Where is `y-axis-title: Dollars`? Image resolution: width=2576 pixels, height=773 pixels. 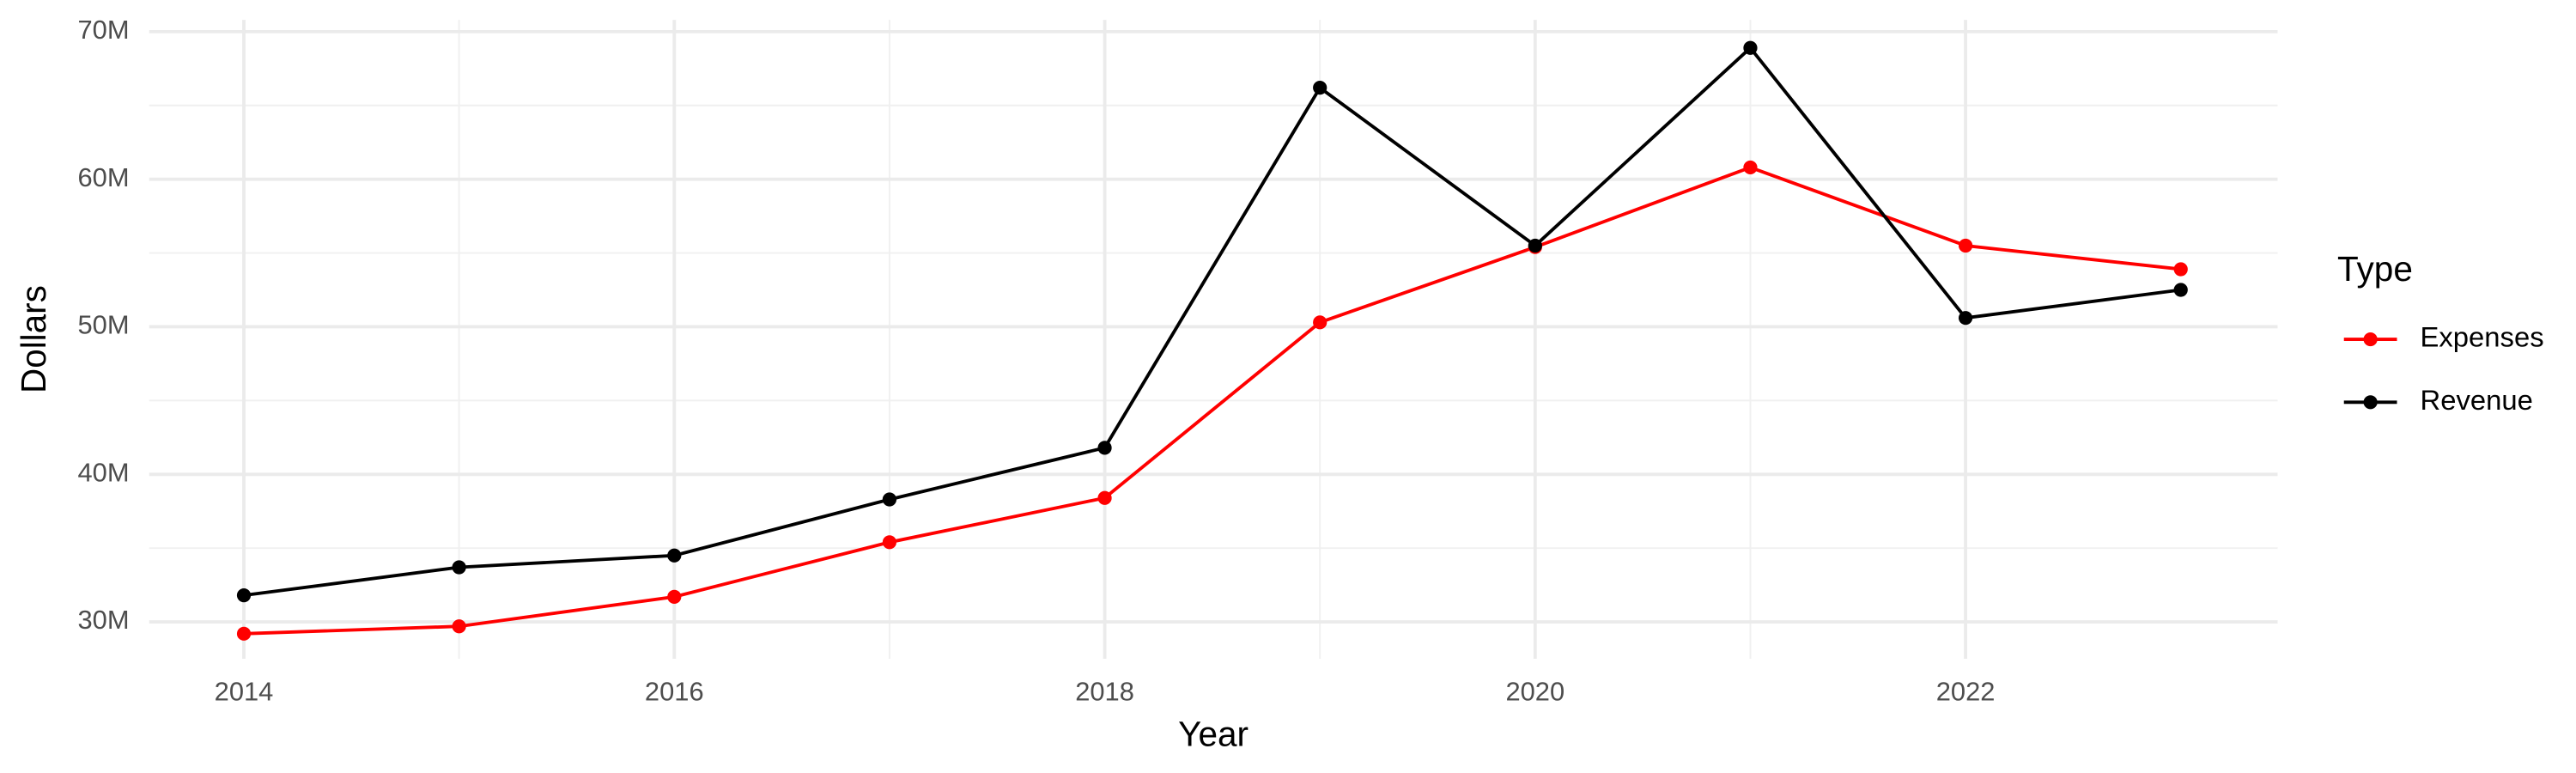
y-axis-title: Dollars is located at coordinates (33, 339).